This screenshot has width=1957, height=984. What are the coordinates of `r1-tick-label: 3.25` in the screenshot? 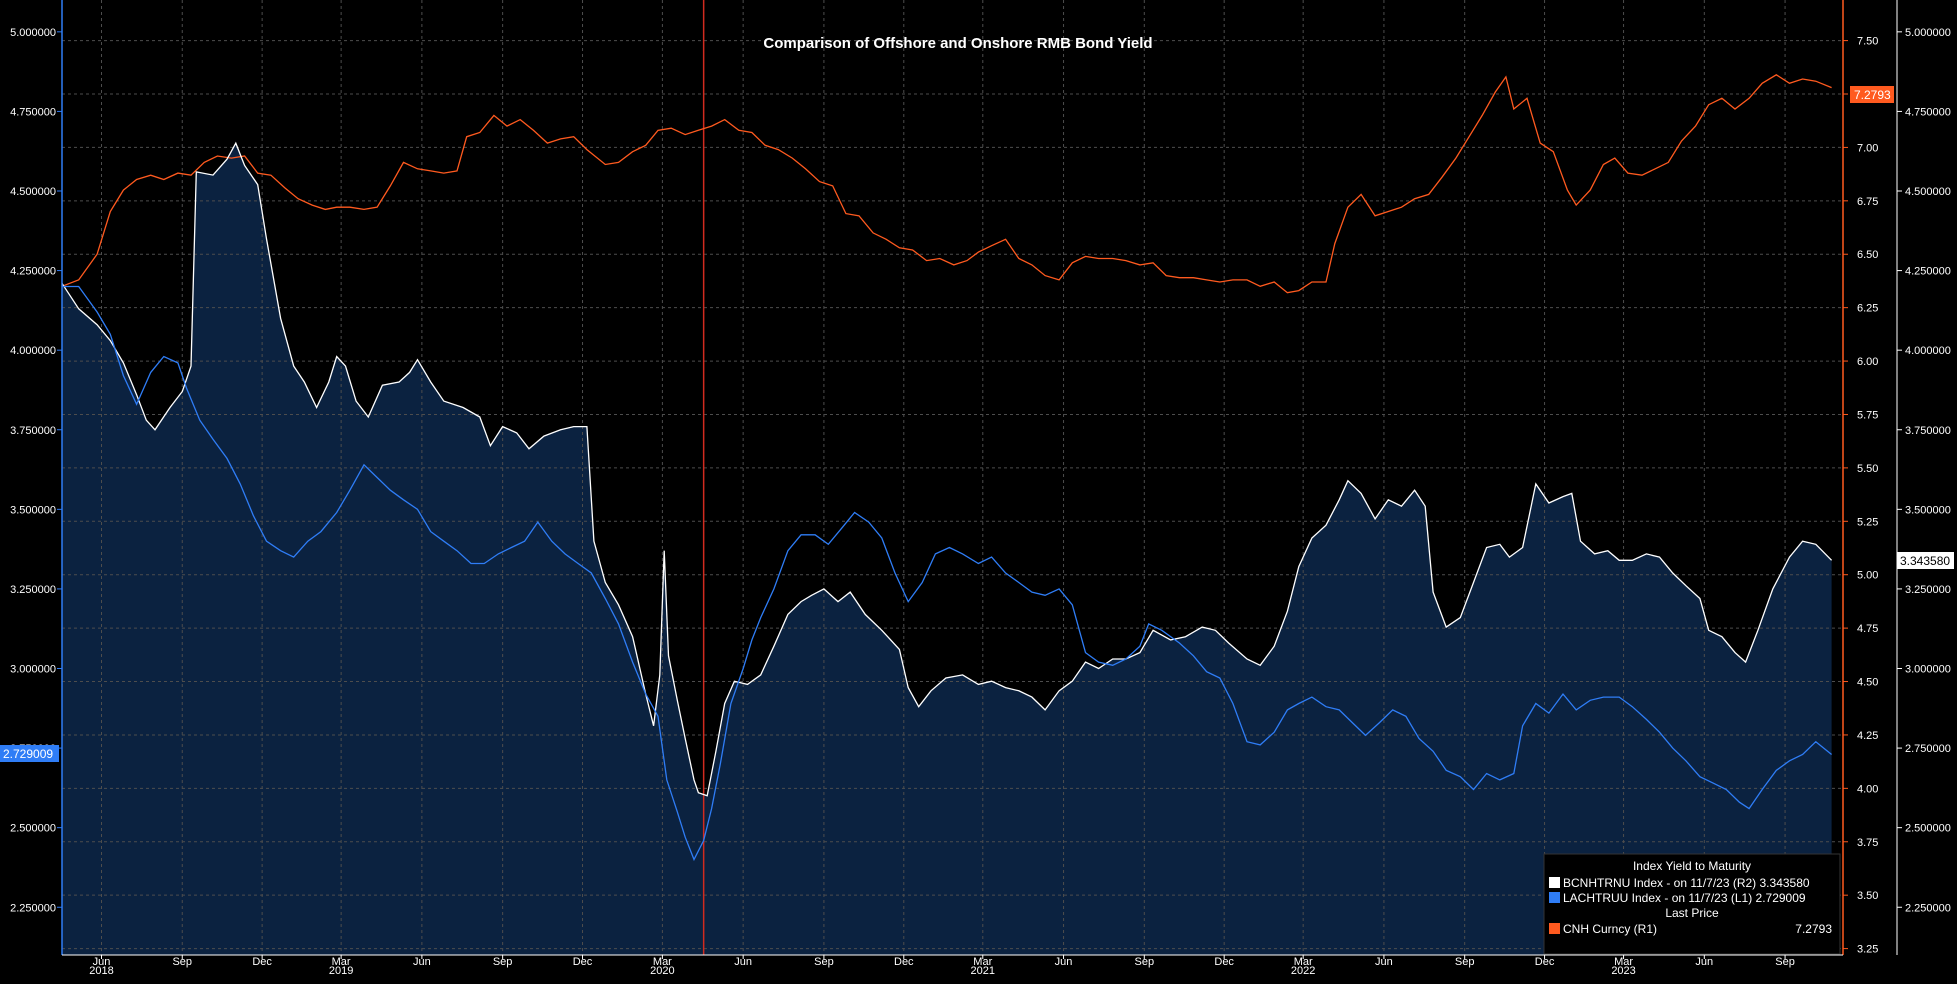 It's located at (1867, 950).